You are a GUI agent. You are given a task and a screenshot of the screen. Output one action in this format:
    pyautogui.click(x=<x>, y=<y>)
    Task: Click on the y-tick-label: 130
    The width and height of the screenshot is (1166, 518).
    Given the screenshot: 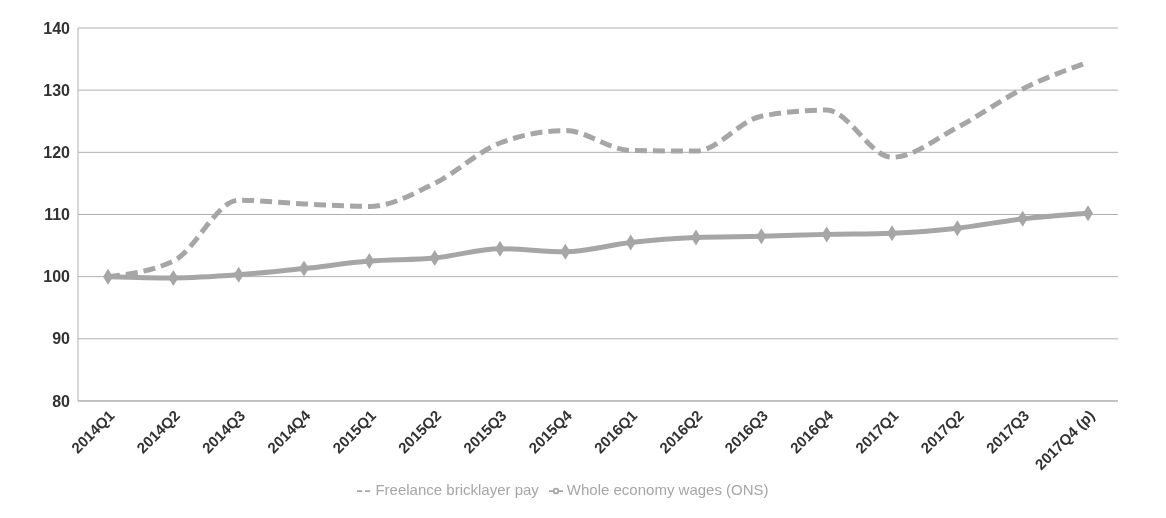 What is the action you would take?
    pyautogui.click(x=57, y=90)
    